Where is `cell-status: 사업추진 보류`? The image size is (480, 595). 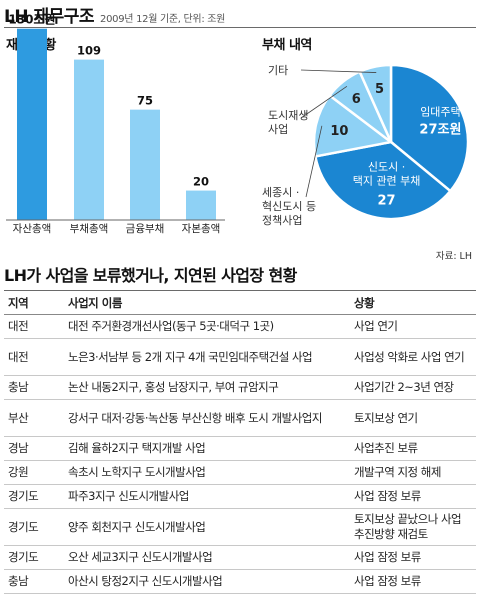
cell-status: 사업추진 보류 is located at coordinates (413, 448).